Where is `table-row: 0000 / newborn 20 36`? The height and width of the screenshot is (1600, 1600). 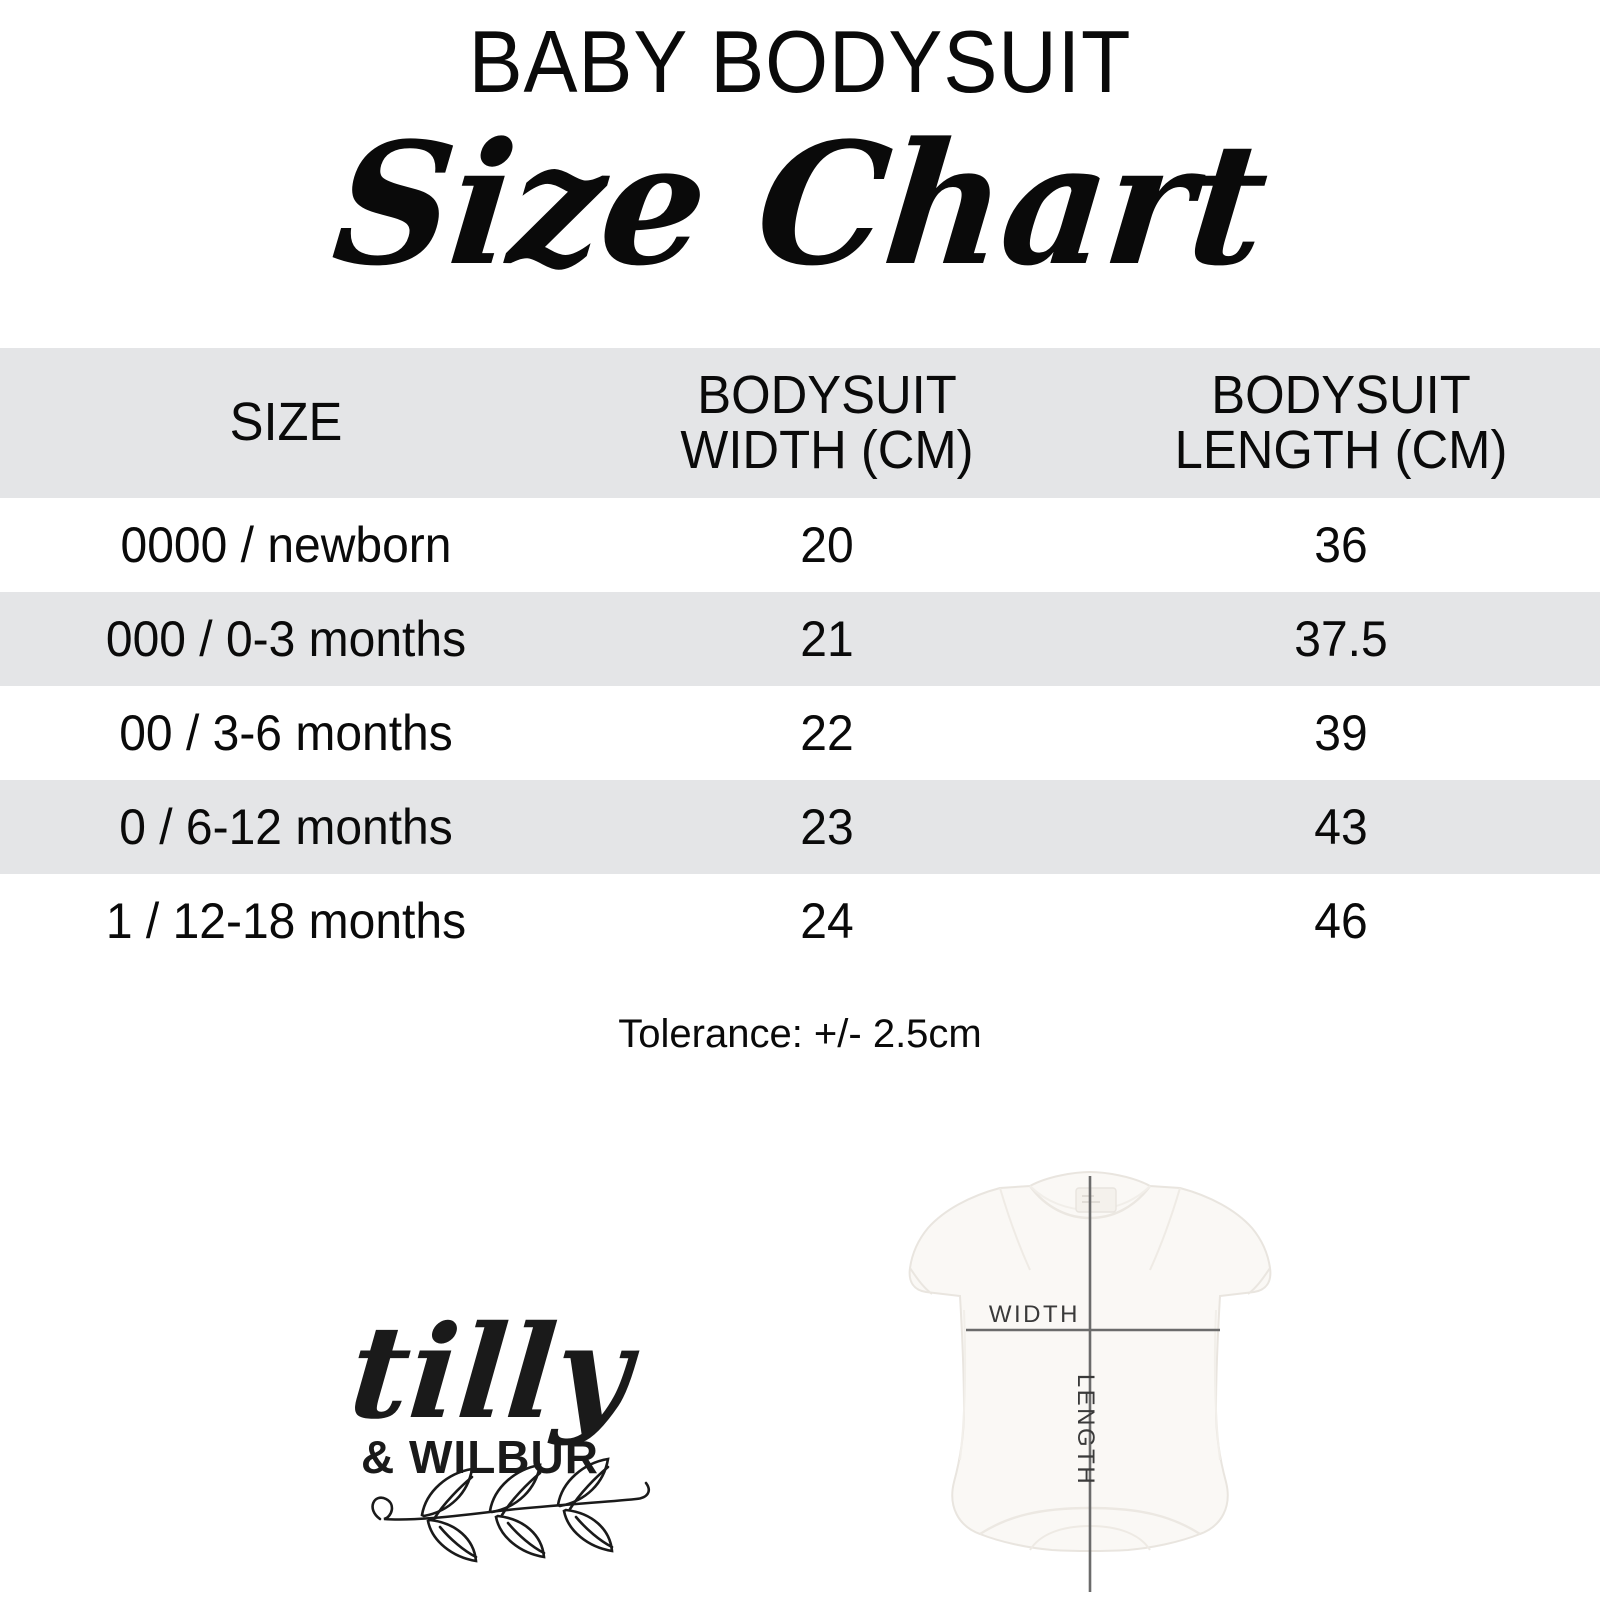 table-row: 0000 / newborn 20 36 is located at coordinates (800, 545).